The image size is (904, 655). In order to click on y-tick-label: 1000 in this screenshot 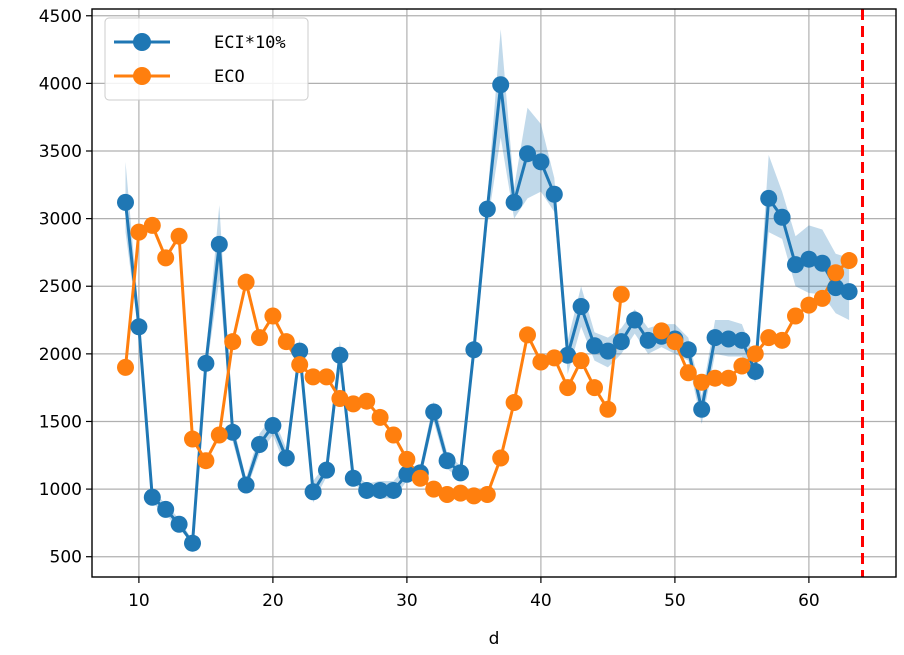, I will do `click(60, 490)`.